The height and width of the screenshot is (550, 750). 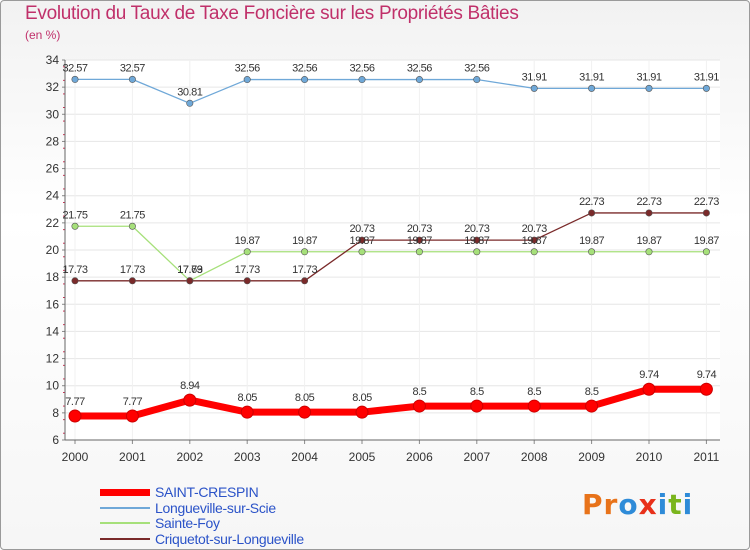 What do you see at coordinates (53, 250) in the screenshot?
I see `y-tick-label: 20` at bounding box center [53, 250].